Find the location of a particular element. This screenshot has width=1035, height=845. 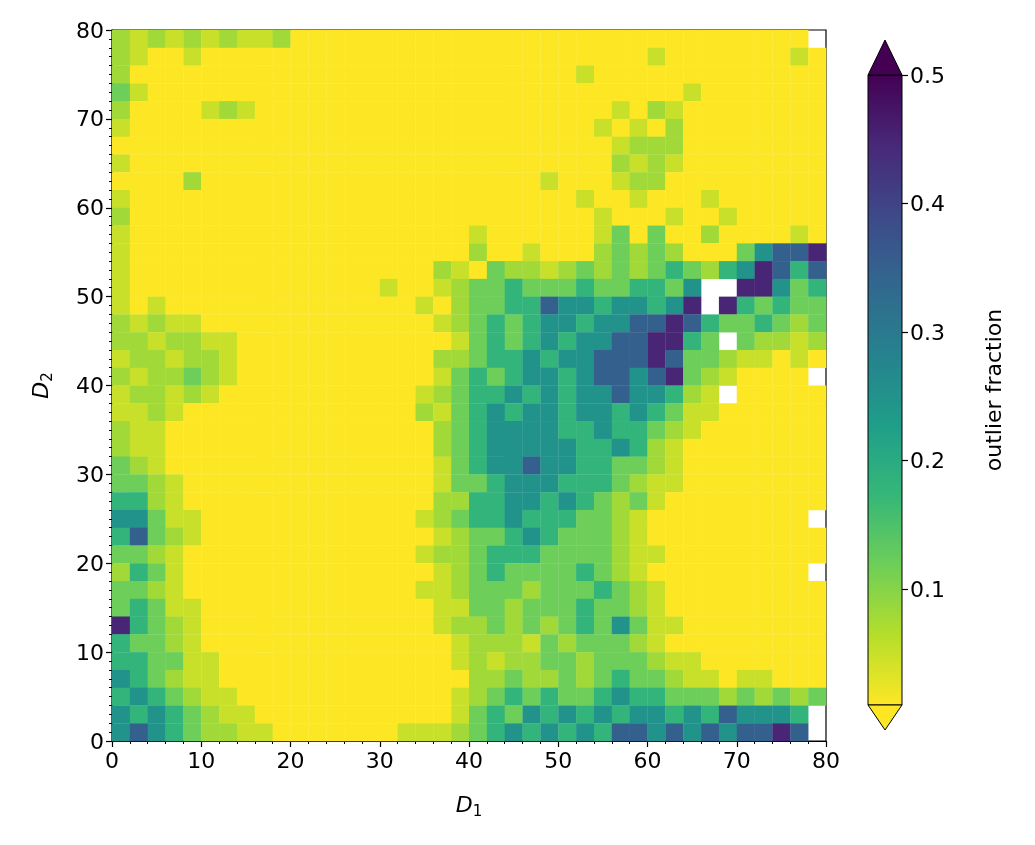

y-tick-label: 50 is located at coordinates (90, 297).